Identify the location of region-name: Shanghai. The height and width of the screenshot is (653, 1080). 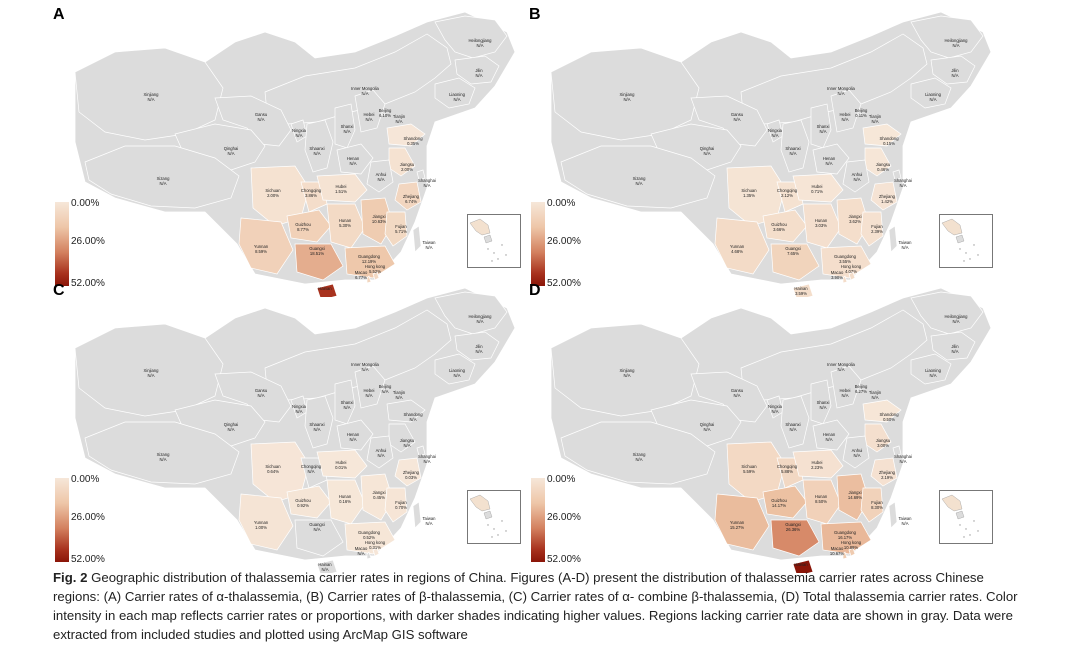
(427, 180).